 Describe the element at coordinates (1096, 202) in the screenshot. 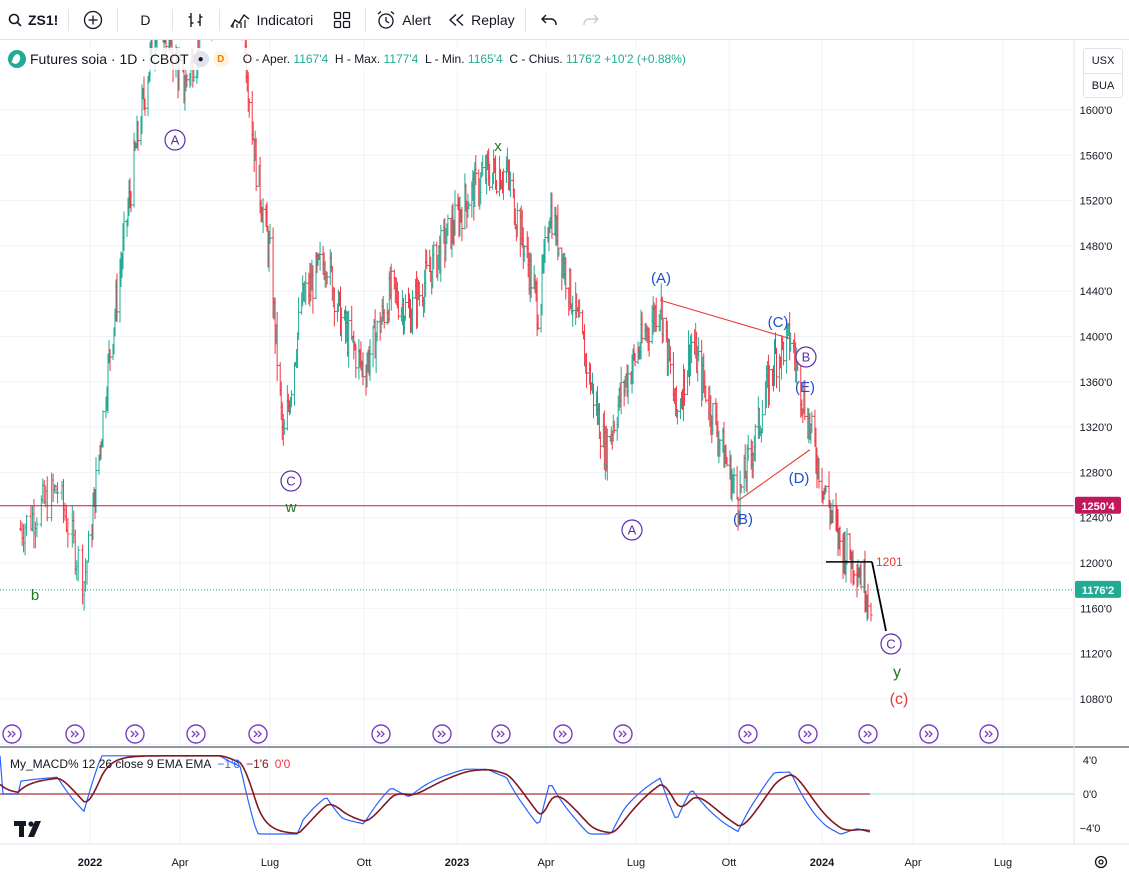

I see `price-axis-label: 1520'0` at that location.